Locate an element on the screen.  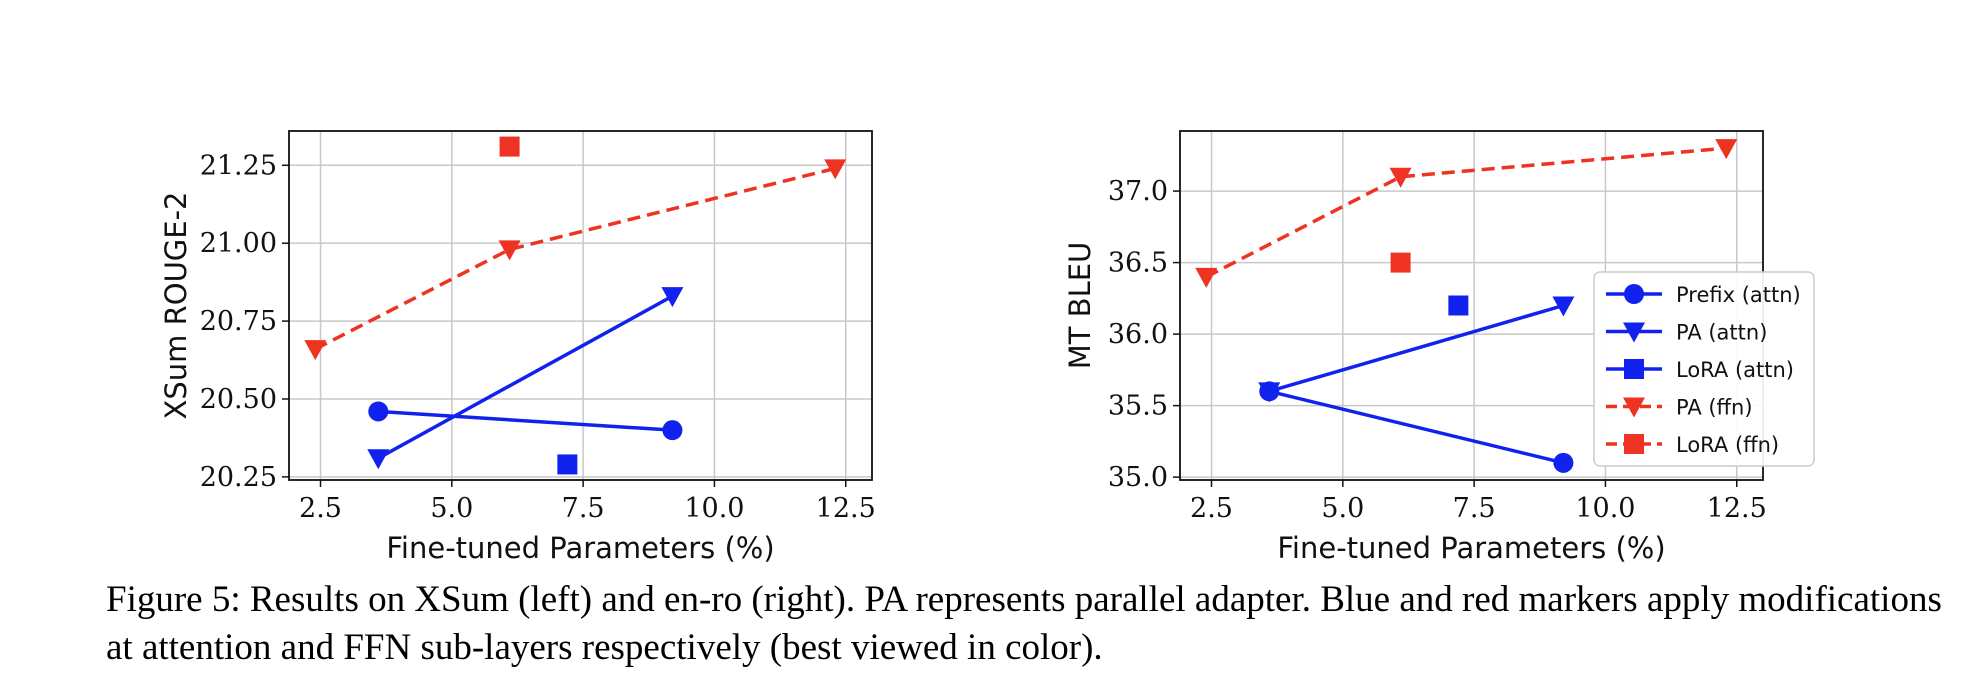
legend-label: LoRA (attn) is located at coordinates (1735, 370).